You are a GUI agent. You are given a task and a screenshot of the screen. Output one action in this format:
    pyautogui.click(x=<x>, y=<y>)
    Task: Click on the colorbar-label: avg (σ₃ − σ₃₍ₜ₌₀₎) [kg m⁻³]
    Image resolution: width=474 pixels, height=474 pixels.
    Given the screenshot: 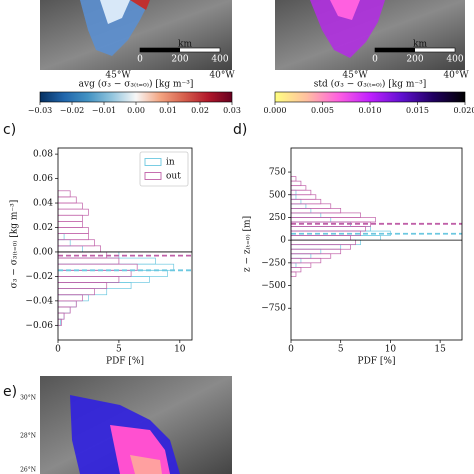 What is the action you would take?
    pyautogui.click(x=136, y=84)
    